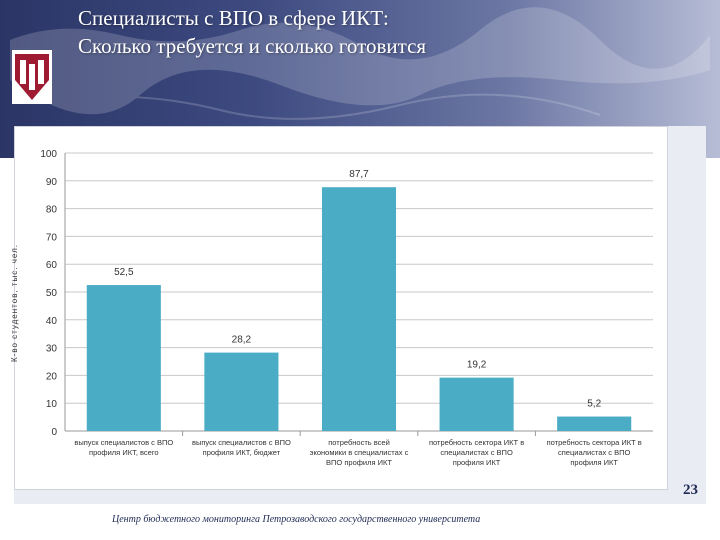 The image size is (720, 540). Describe the element at coordinates (52, 349) in the screenshot. I see `y-tick-label: 30` at that location.